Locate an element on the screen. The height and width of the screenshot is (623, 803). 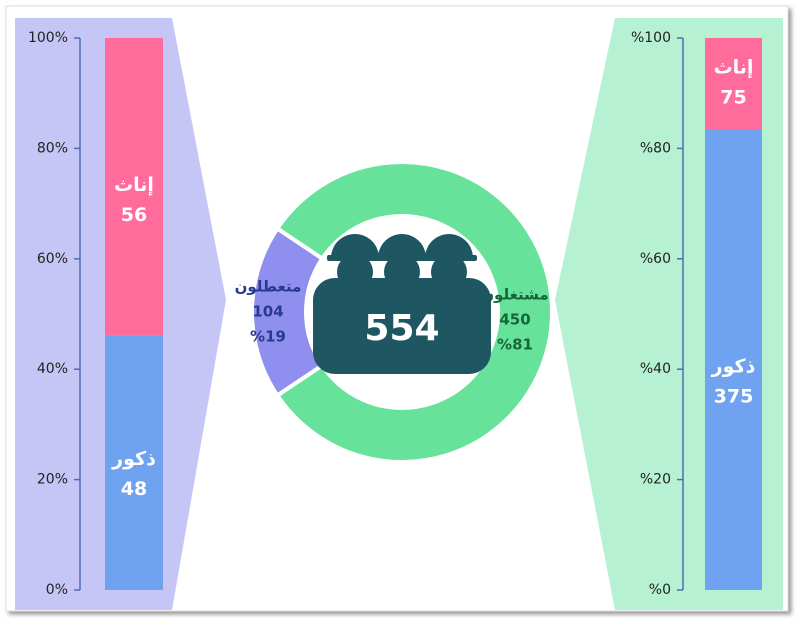
segment-value: 375 is located at coordinates (734, 397).